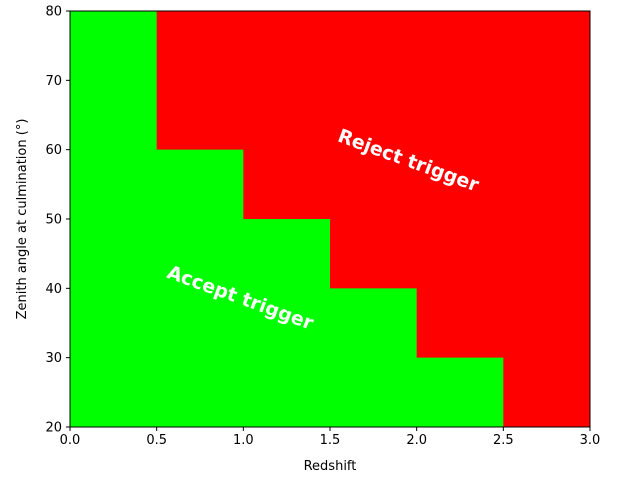 Image resolution: width=617 pixels, height=477 pixels. I want to click on x-tick-label-6: 3.0, so click(590, 440).